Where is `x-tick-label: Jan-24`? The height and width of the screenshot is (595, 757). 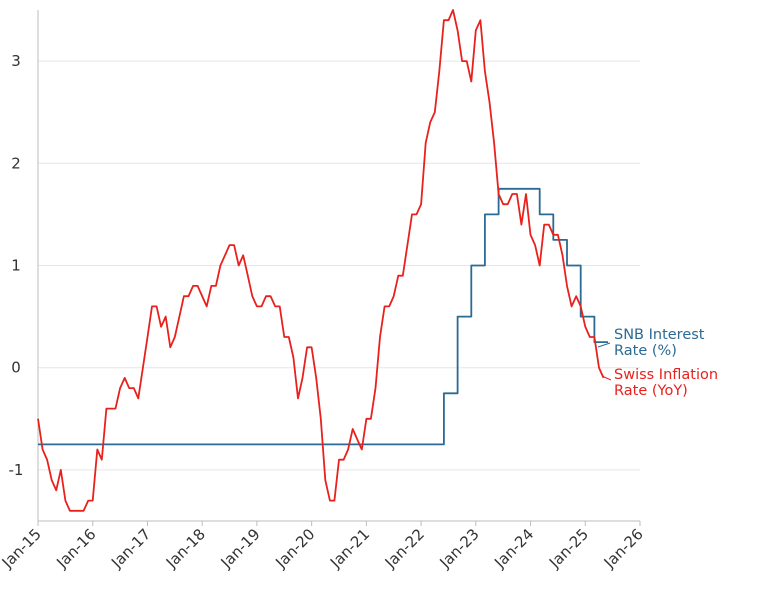 x-tick-label: Jan-24 is located at coordinates (513, 548).